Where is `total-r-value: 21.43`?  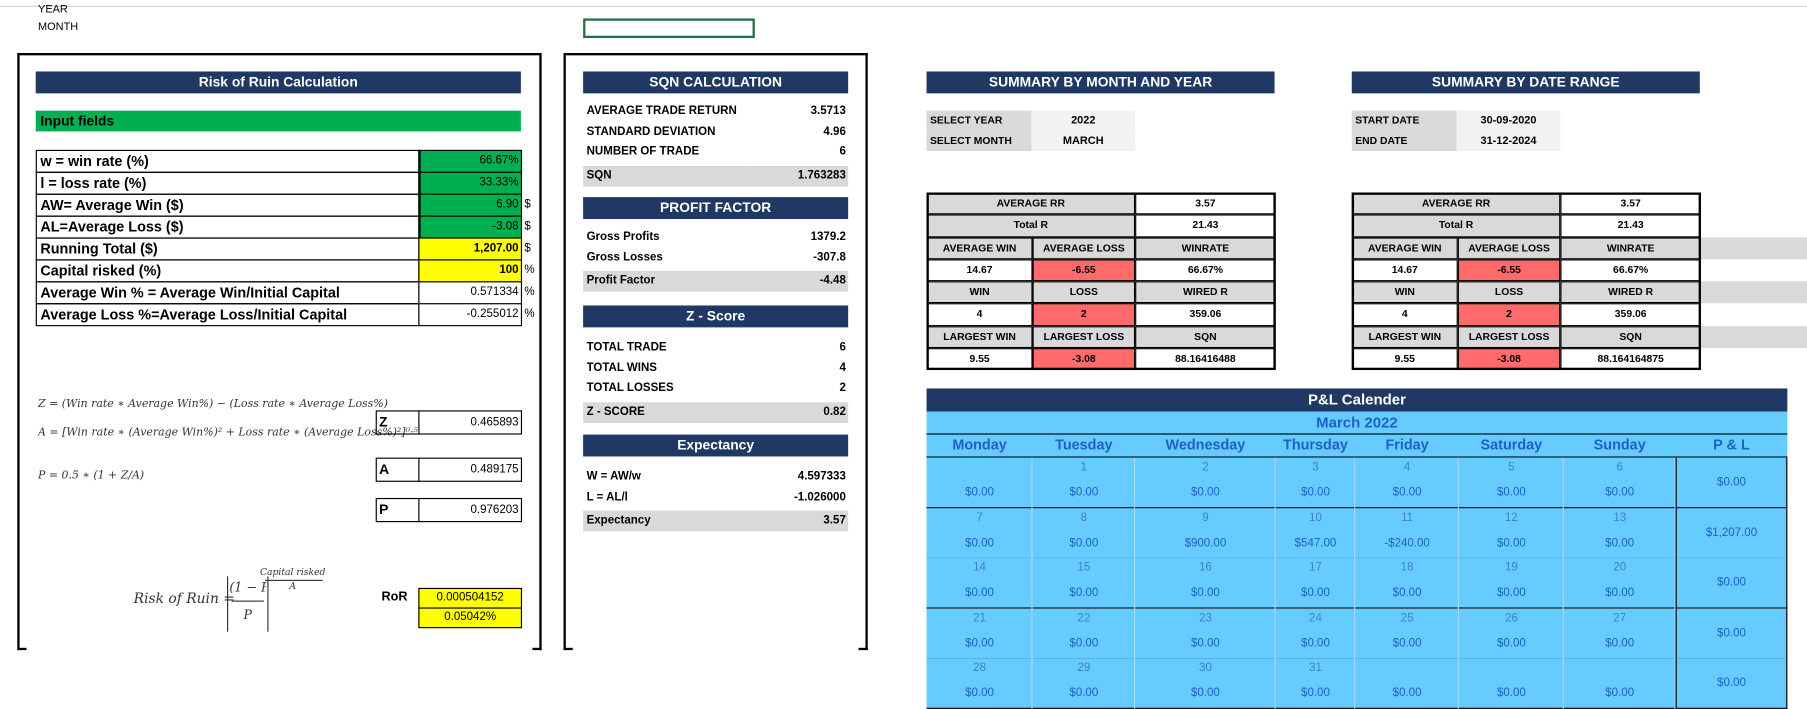 total-r-value: 21.43 is located at coordinates (1630, 225).